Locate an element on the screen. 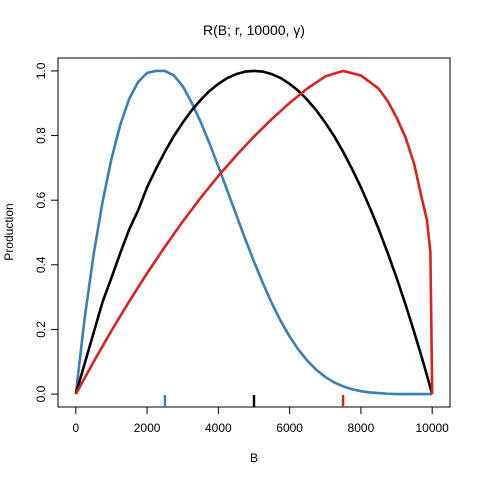 The width and height of the screenshot is (480, 480). x-tick-label: 6000 is located at coordinates (289, 428).